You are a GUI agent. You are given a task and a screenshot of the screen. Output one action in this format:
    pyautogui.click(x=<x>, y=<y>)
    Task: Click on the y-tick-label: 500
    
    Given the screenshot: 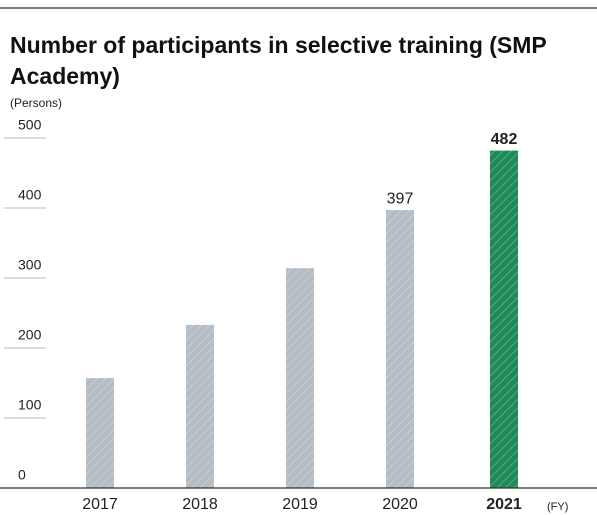 What is the action you would take?
    pyautogui.click(x=30, y=125)
    